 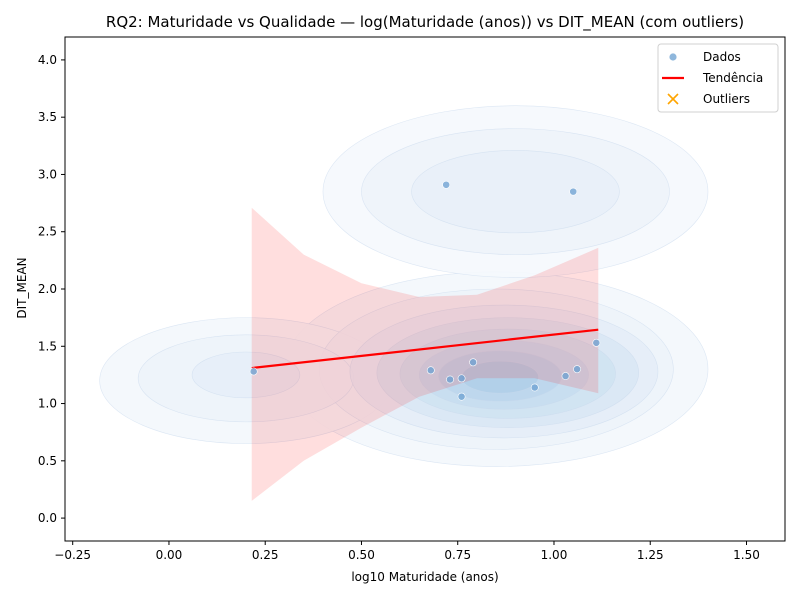 I want to click on trend-line, so click(x=425, y=349).